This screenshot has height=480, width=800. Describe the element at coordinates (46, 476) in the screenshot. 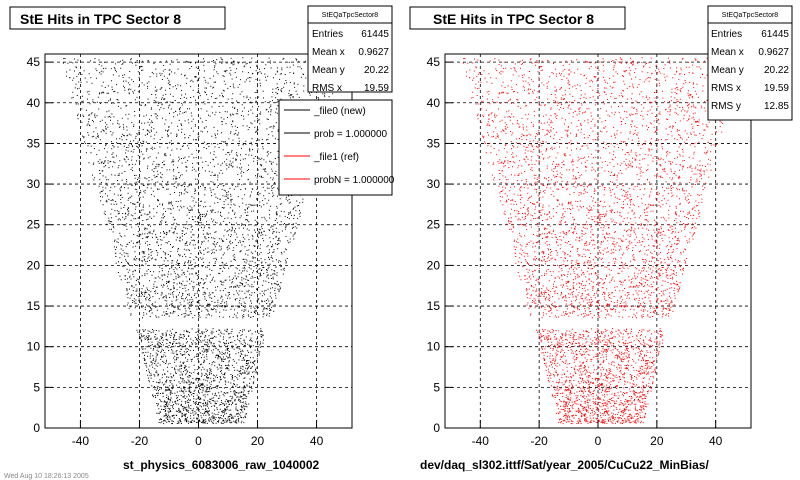

I see `footer-timestamp: Wed Aug 10 18:26:13 2005` at that location.